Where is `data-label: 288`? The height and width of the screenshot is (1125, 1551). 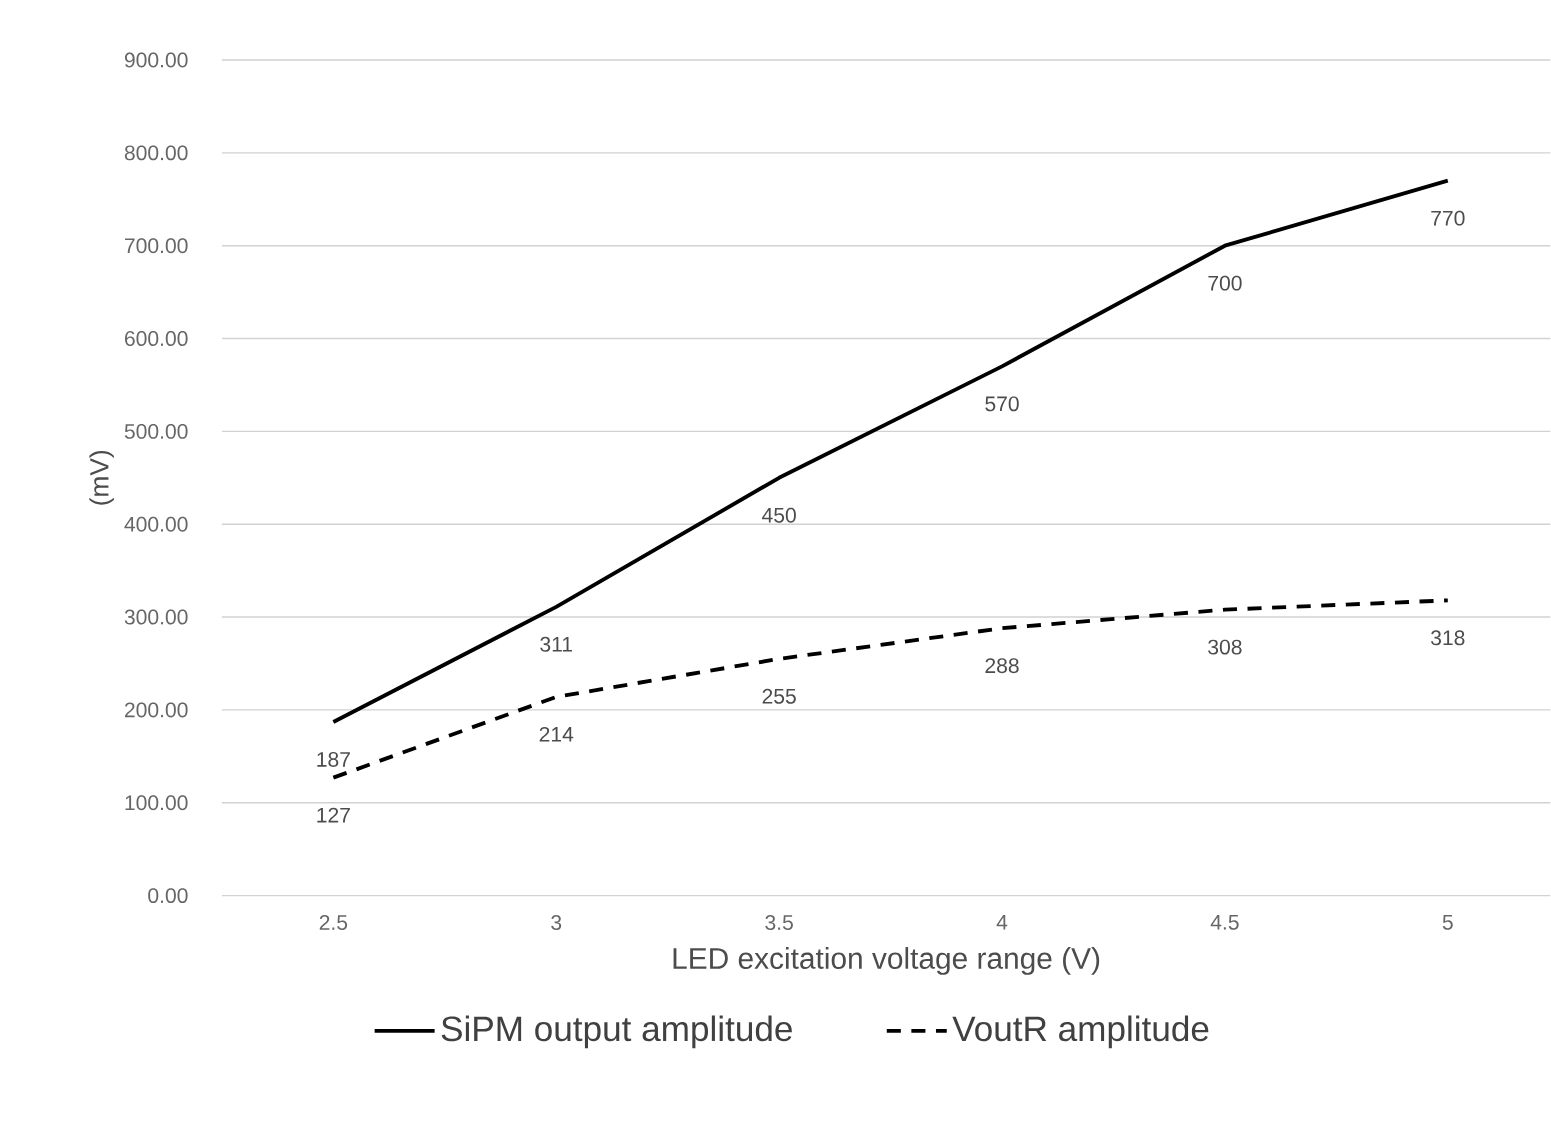
data-label: 288 is located at coordinates (1002, 666).